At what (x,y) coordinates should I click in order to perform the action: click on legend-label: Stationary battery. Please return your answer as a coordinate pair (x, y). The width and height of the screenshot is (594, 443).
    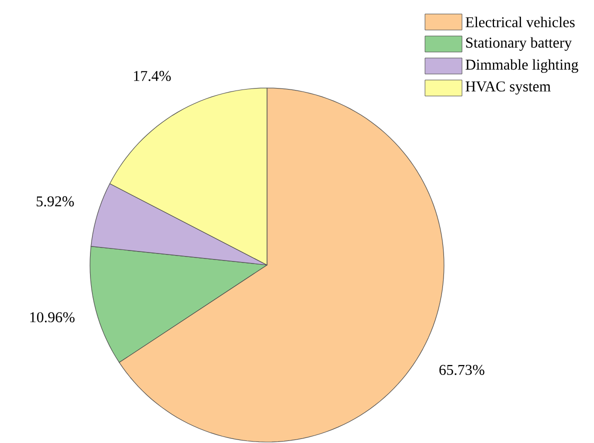
    Looking at the image, I should click on (519, 44).